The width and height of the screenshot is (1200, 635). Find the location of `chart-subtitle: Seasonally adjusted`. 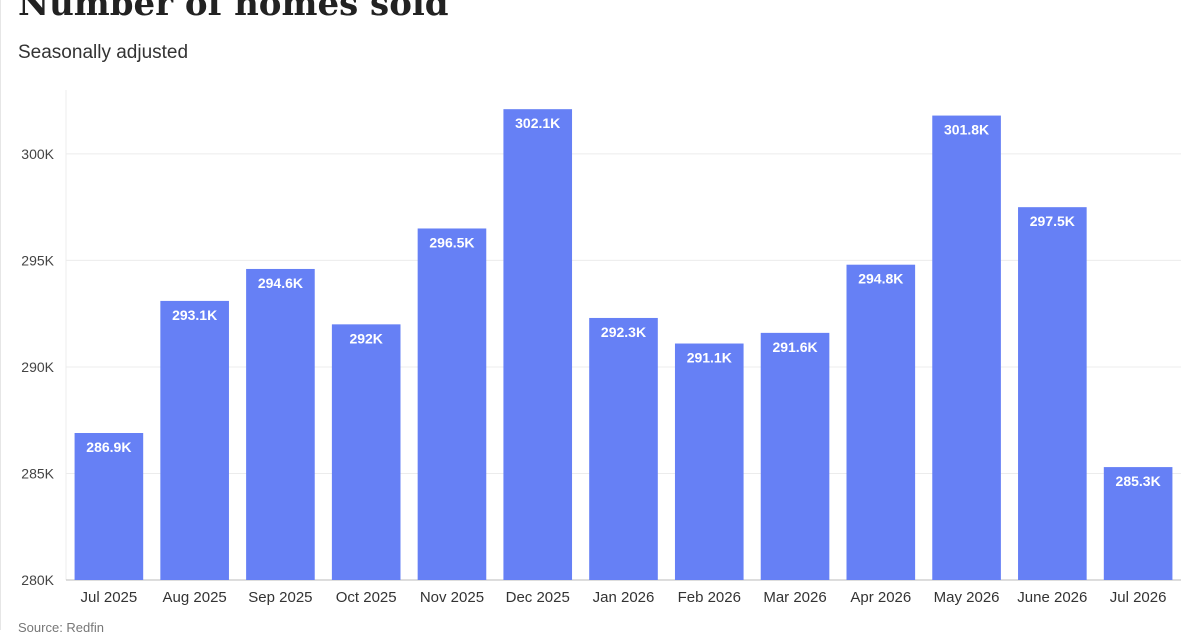

chart-subtitle: Seasonally adjusted is located at coordinates (103, 52).